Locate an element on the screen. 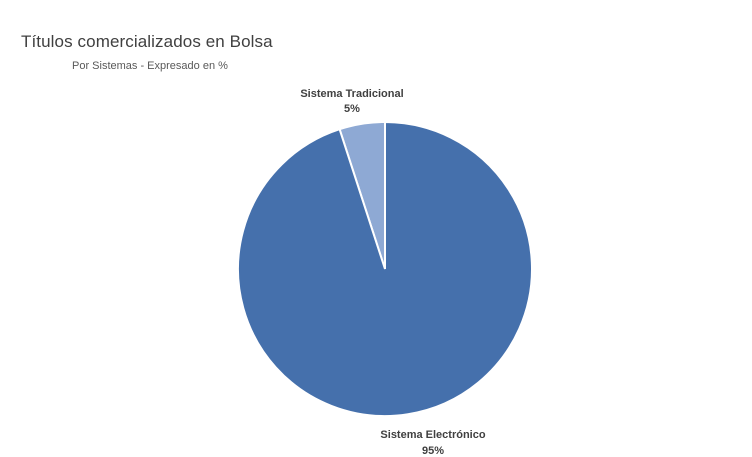  slice-value-sistema-electronico: 95% is located at coordinates (433, 451).